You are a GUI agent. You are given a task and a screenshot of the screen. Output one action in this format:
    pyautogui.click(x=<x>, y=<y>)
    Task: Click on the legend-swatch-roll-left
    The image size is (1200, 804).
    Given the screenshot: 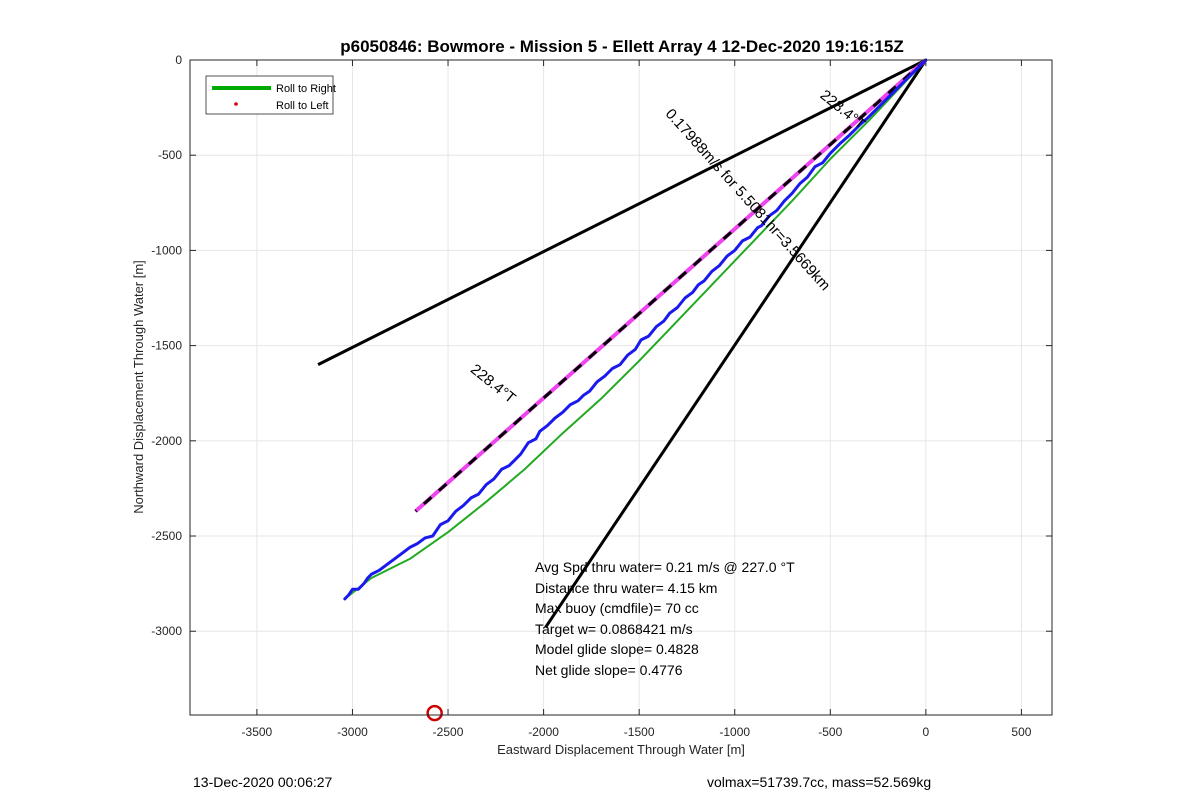 What is the action you would take?
    pyautogui.click(x=236, y=104)
    